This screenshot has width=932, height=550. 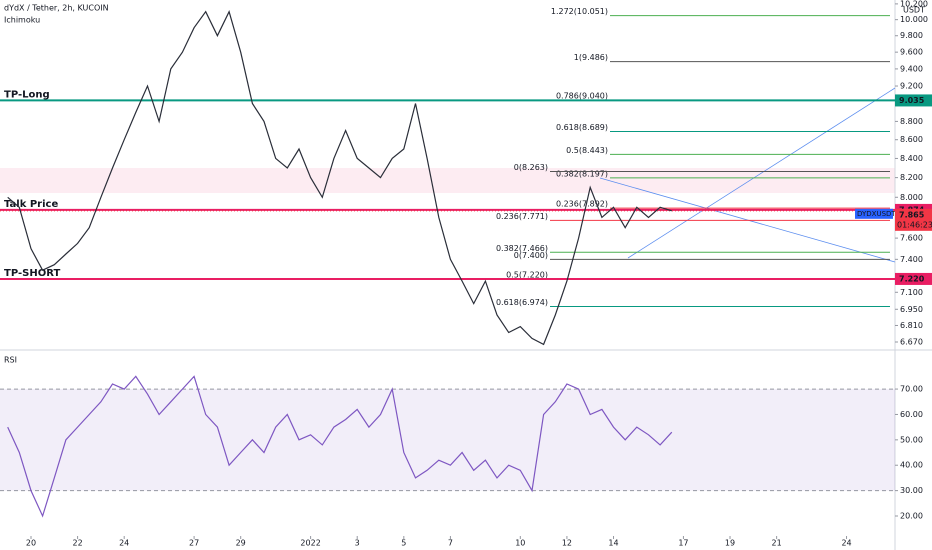 I want to click on fib-label: 0.236(7.892), so click(x=582, y=204).